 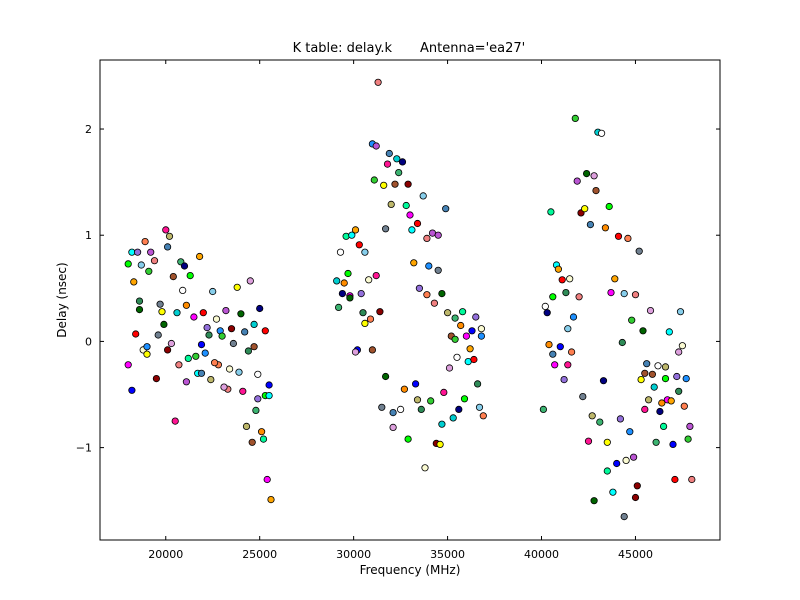 I want to click on y-axis-label: Delay (nsec), so click(x=62, y=299).